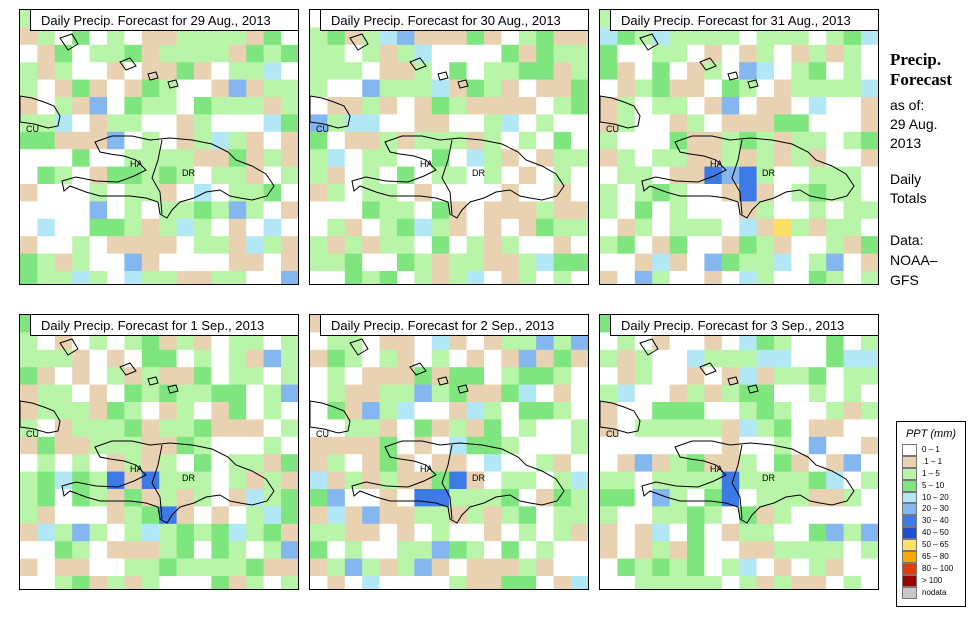 This screenshot has width=975, height=635. Describe the element at coordinates (768, 173) in the screenshot. I see `label-dr: DR` at that location.